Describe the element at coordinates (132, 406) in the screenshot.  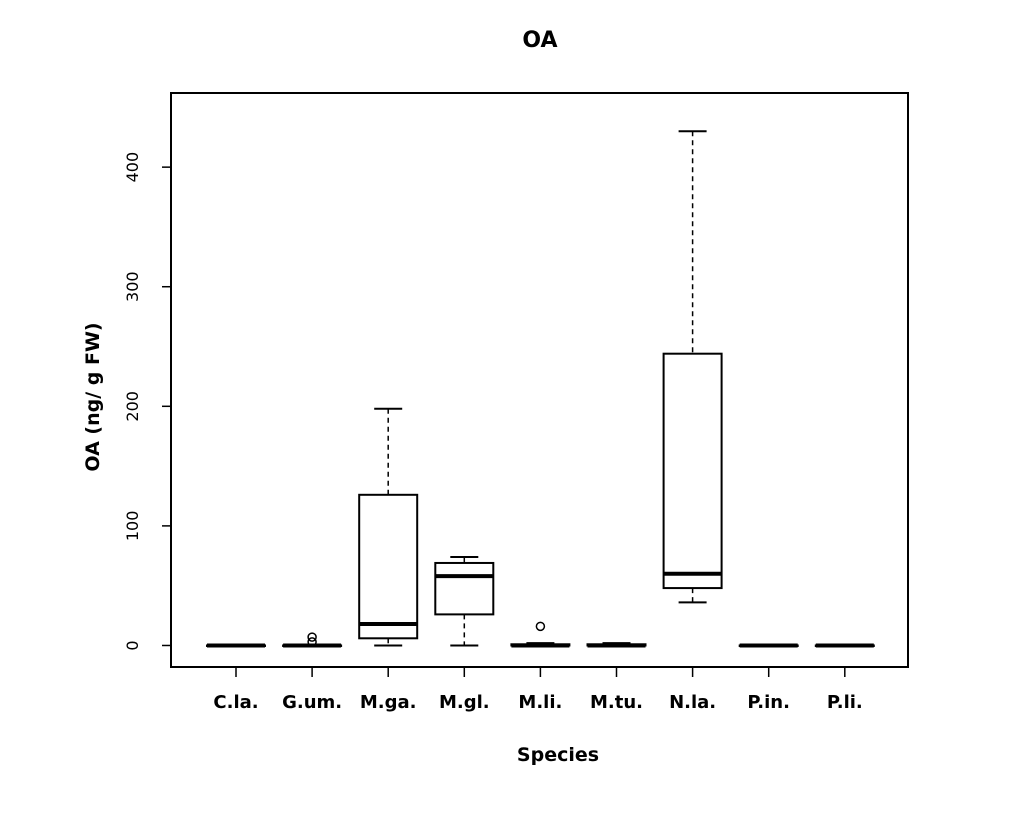
I see `y-tick-label: 200` at that location.